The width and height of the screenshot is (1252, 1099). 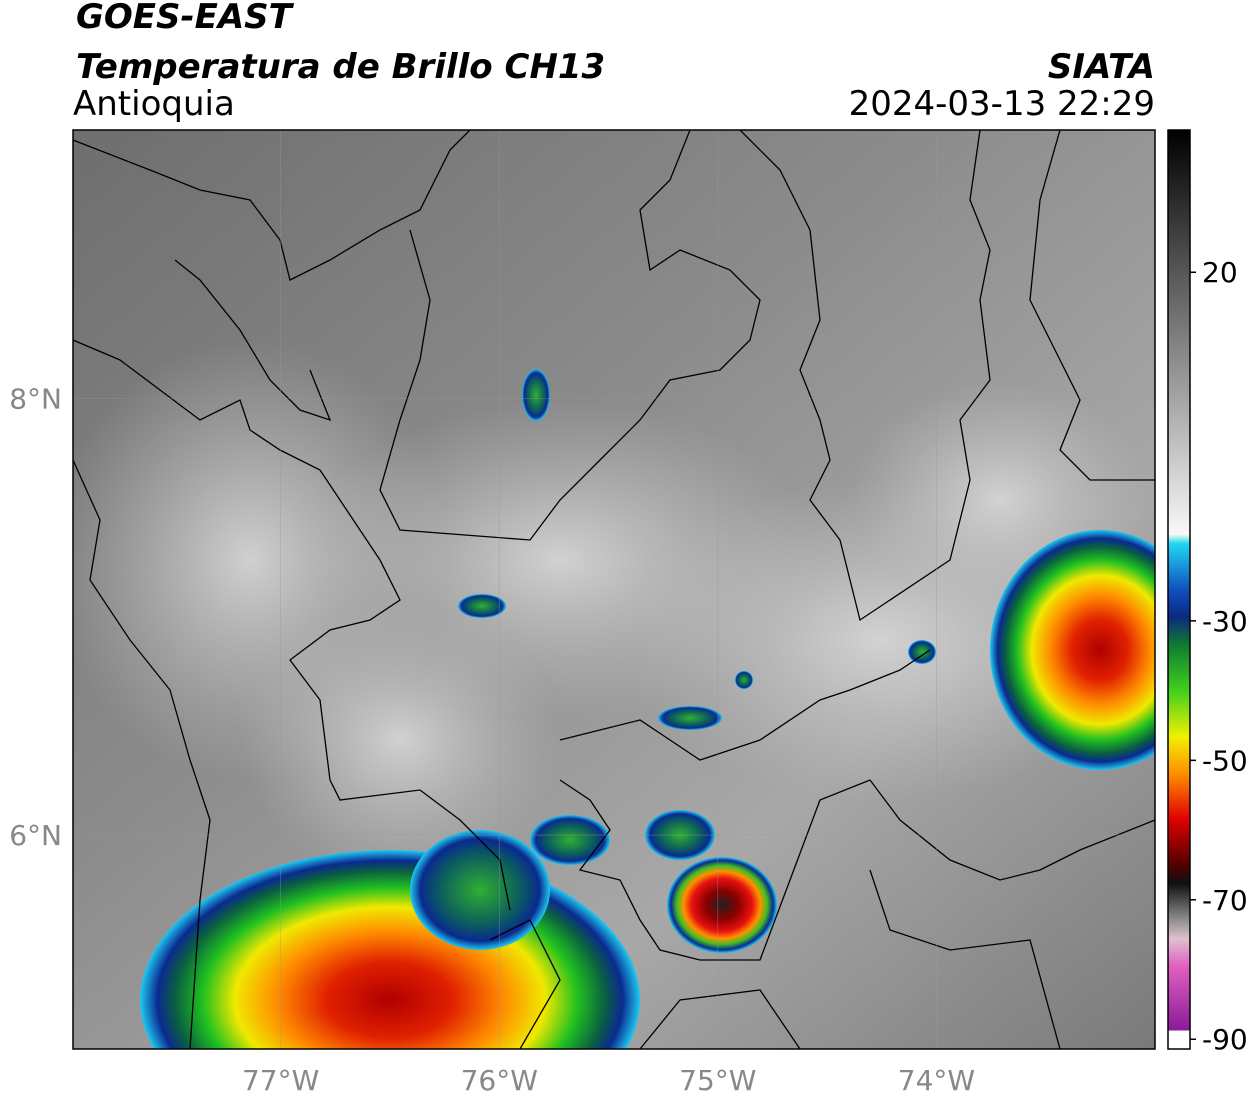 I want to click on product-title: Temperatura de Brillo CH13, so click(x=340, y=67).